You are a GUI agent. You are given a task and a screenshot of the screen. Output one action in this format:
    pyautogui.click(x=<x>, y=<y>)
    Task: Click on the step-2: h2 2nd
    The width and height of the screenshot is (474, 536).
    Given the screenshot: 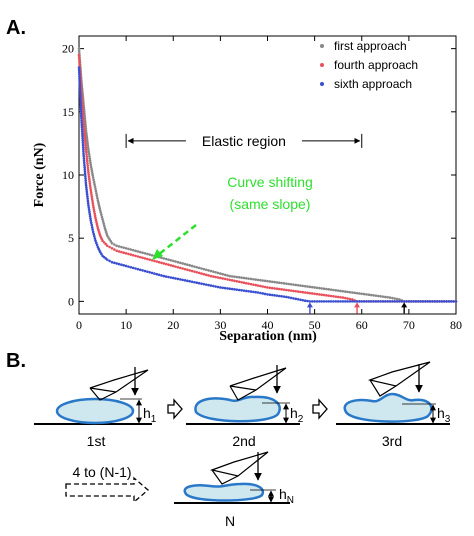 What is the action you would take?
    pyautogui.click(x=245, y=407)
    